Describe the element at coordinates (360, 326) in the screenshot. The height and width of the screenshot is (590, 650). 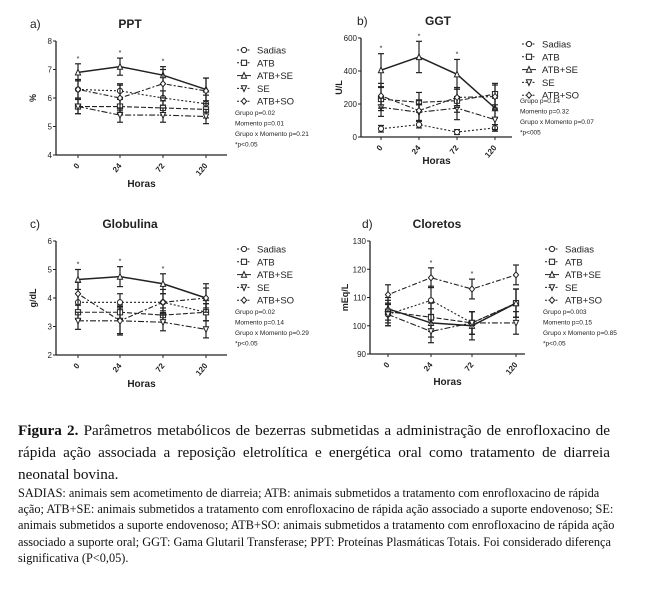
I see `y-tick-label: 100` at that location.